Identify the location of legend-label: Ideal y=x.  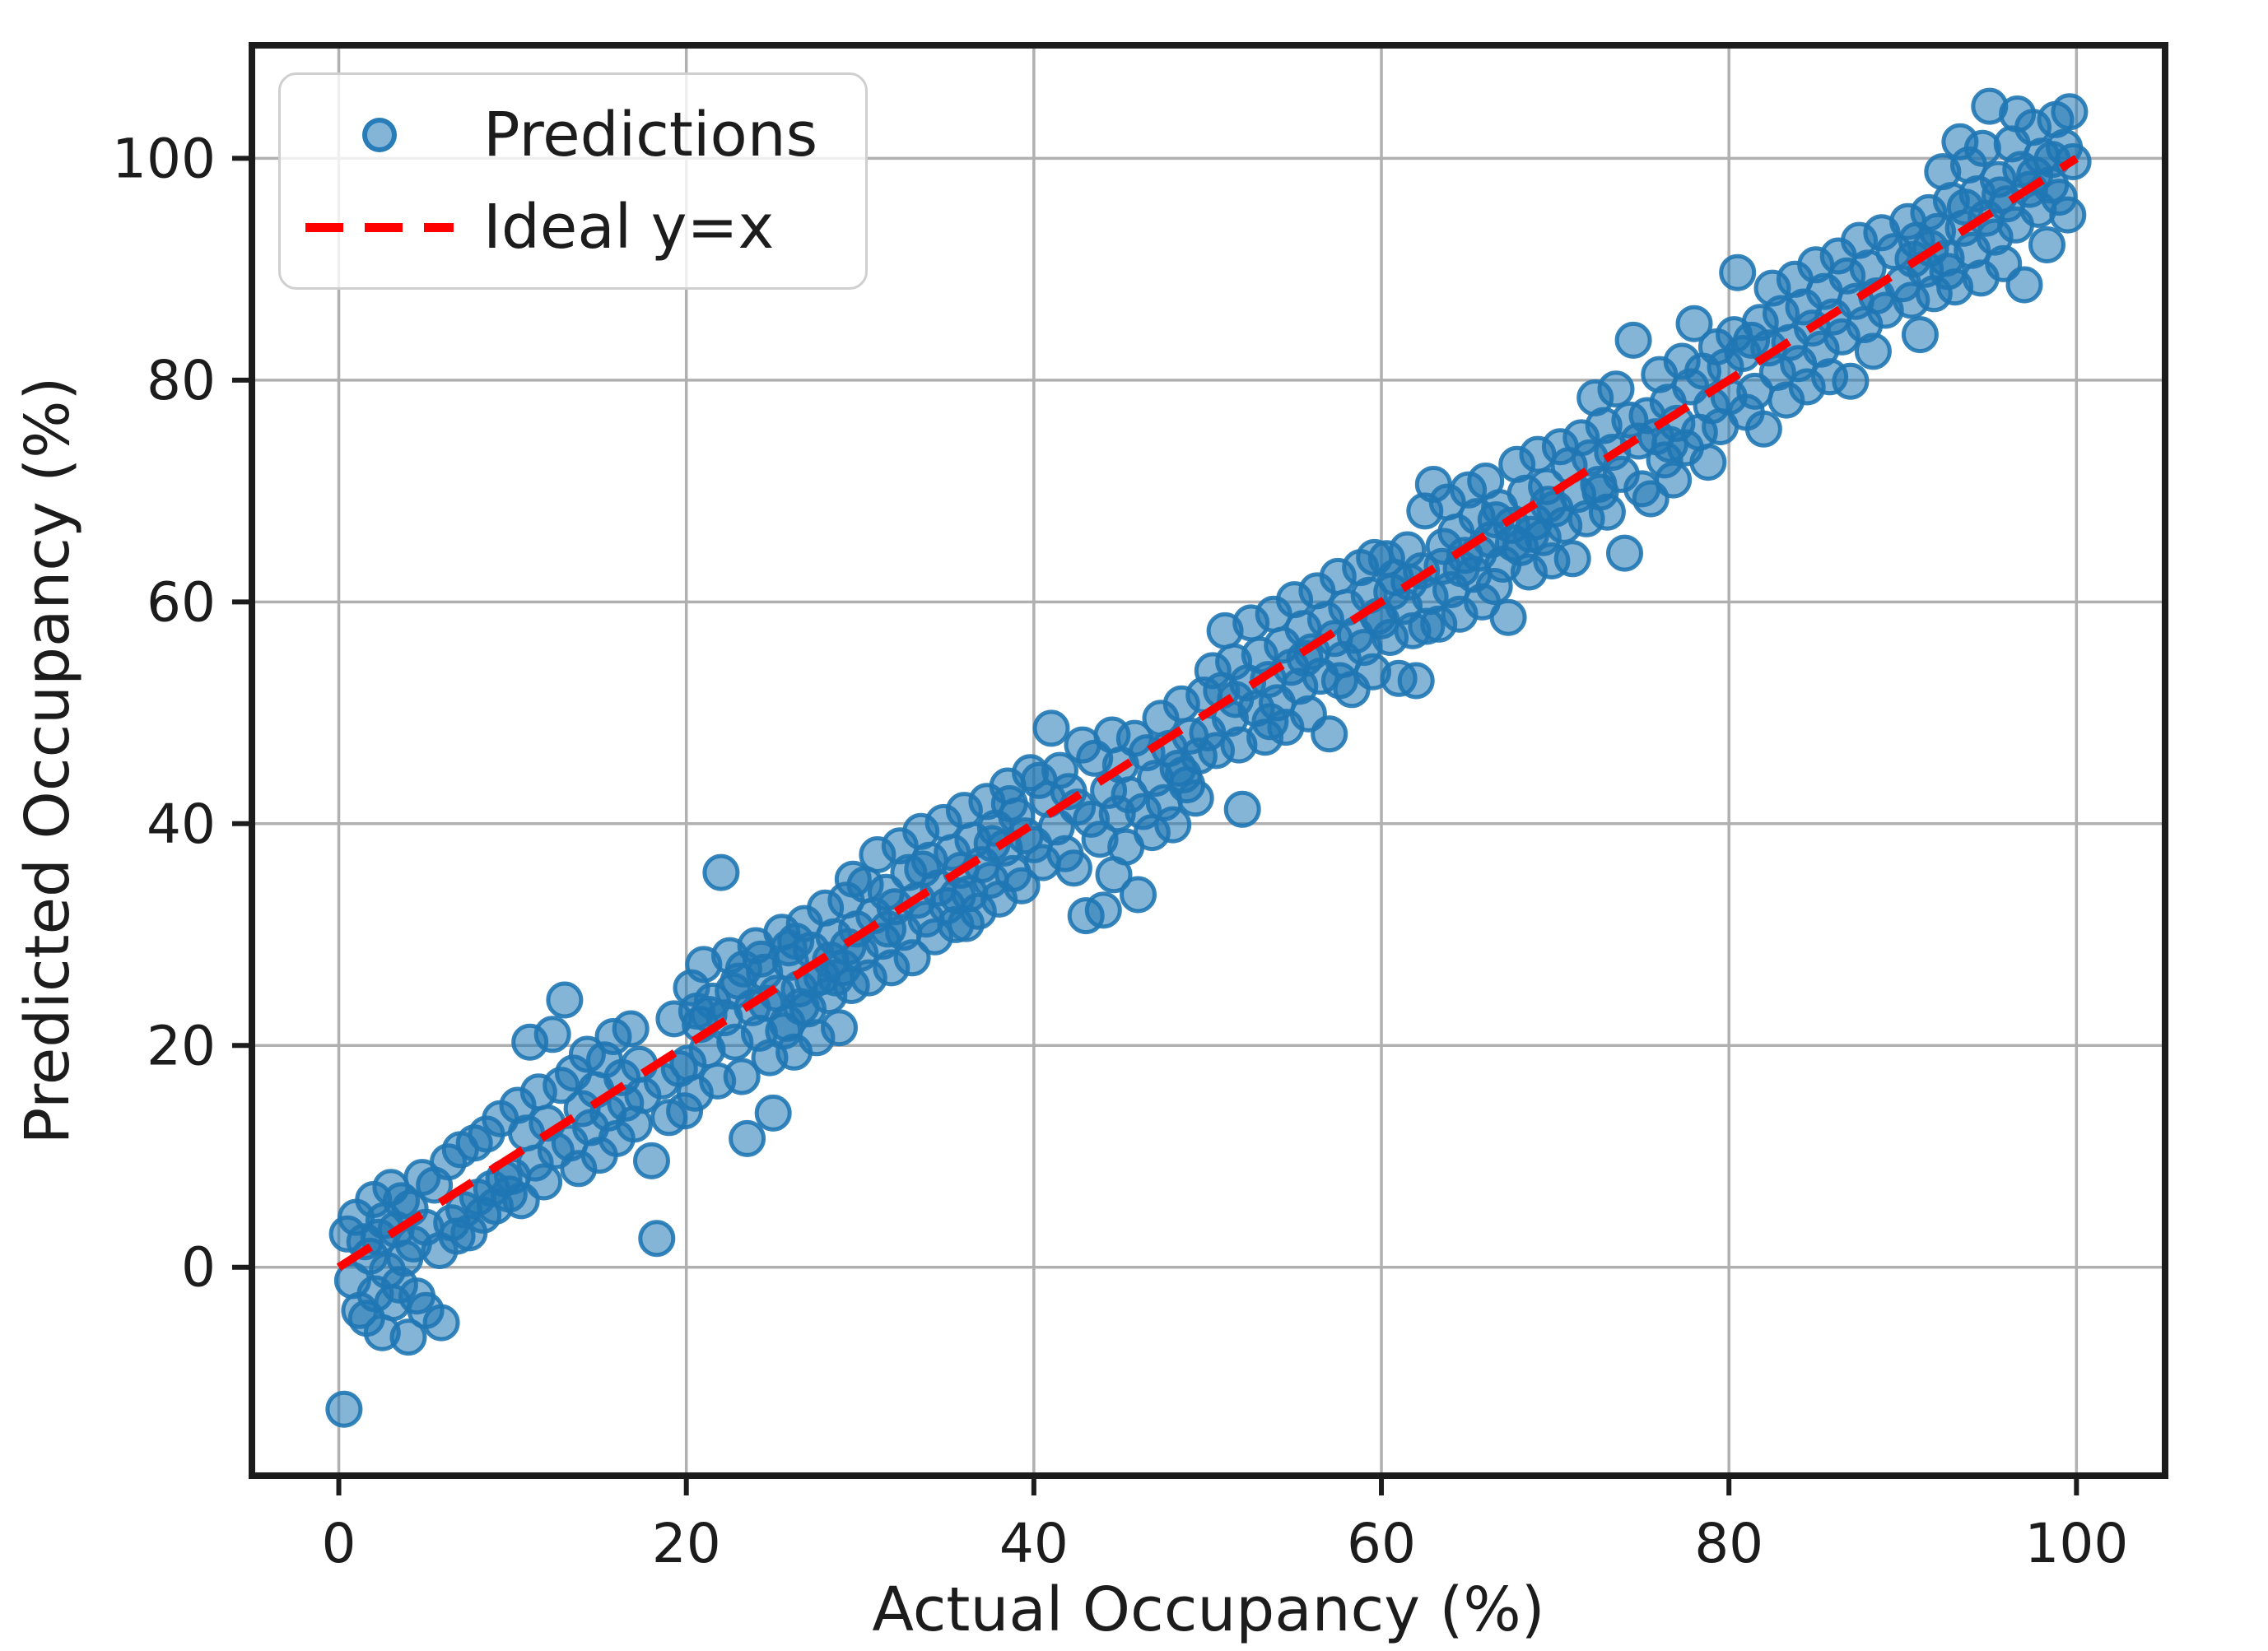
(629, 228).